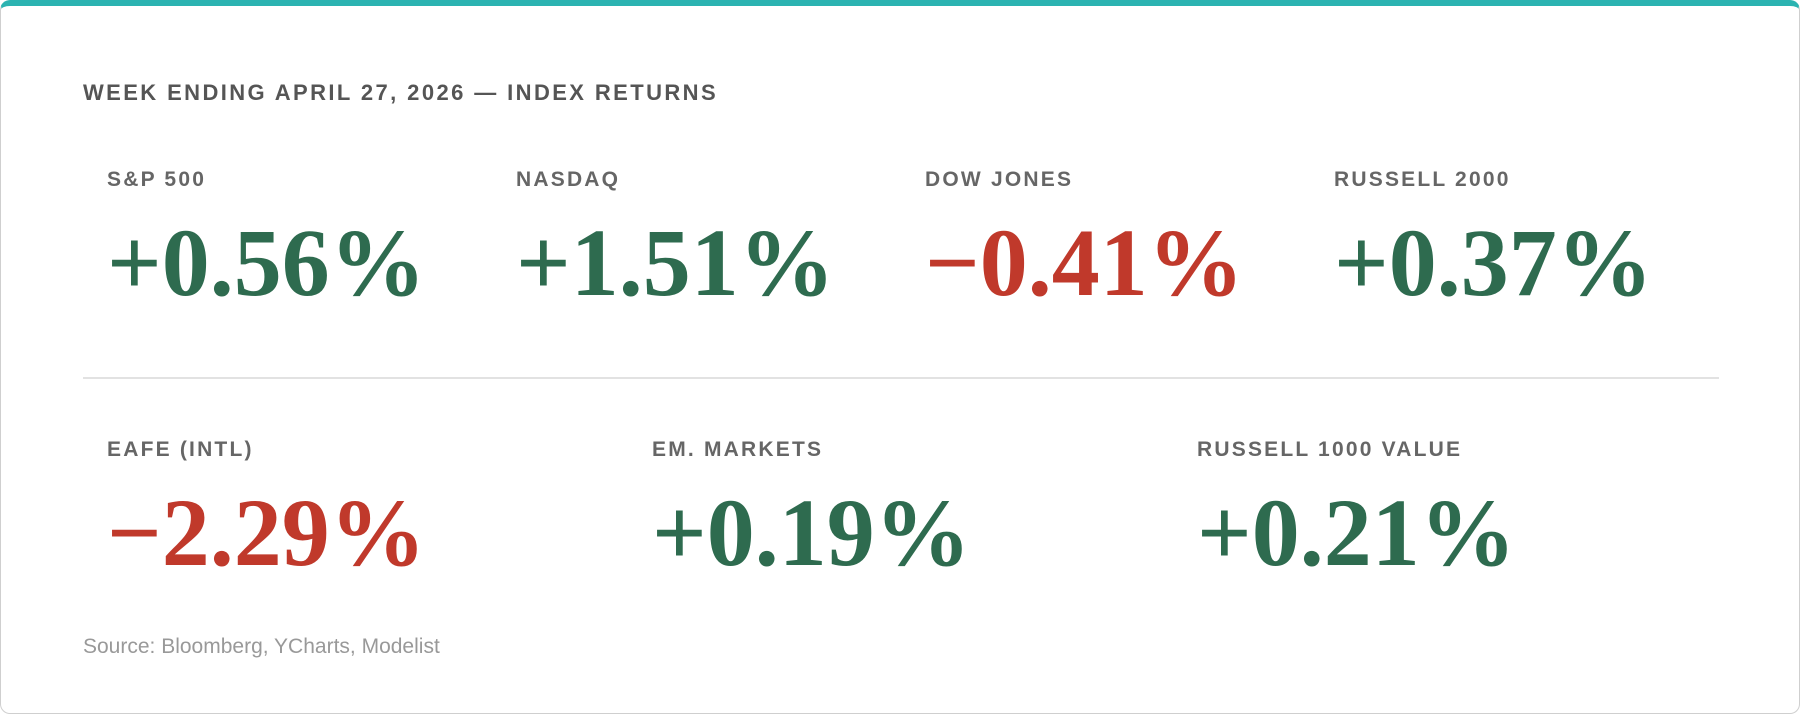 The width and height of the screenshot is (1800, 714). What do you see at coordinates (1356, 532) in the screenshot?
I see `index-return: +0.21%` at bounding box center [1356, 532].